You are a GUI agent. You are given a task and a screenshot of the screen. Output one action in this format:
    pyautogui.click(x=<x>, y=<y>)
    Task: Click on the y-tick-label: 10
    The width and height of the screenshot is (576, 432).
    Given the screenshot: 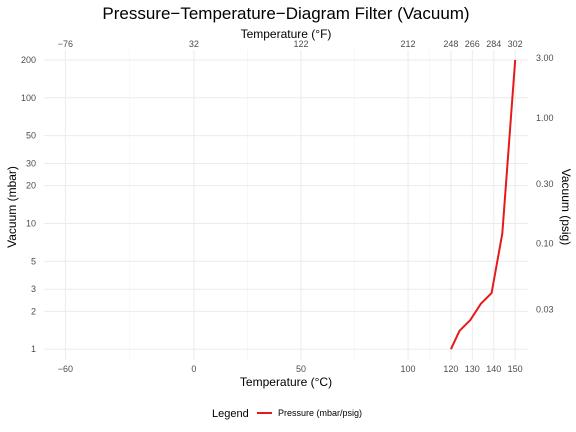 What is the action you would take?
    pyautogui.click(x=31, y=223)
    